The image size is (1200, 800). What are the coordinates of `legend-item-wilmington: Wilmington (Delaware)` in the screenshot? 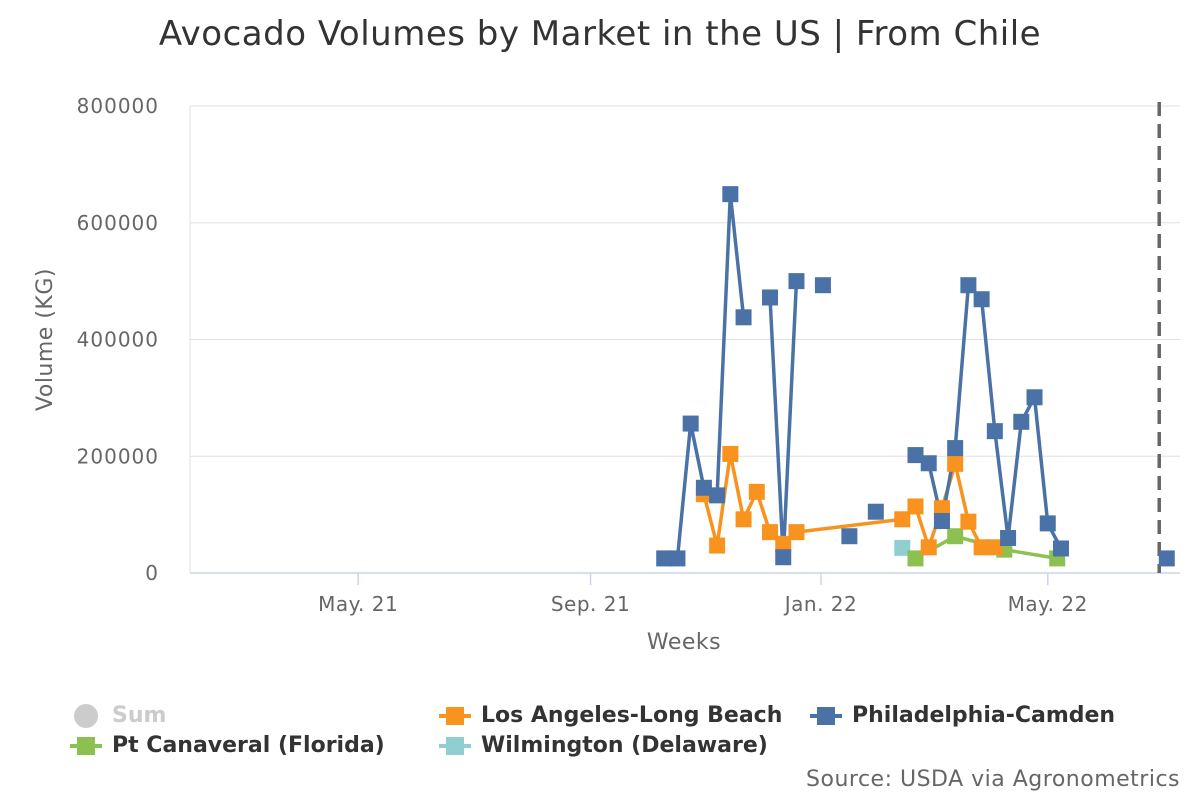 It's located at (602, 745).